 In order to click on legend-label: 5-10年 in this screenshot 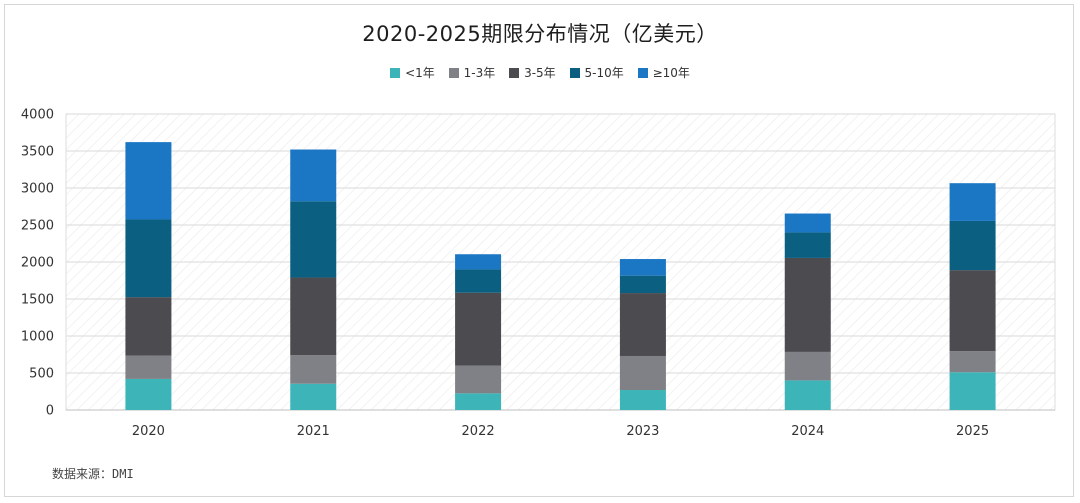, I will do `click(604, 73)`.